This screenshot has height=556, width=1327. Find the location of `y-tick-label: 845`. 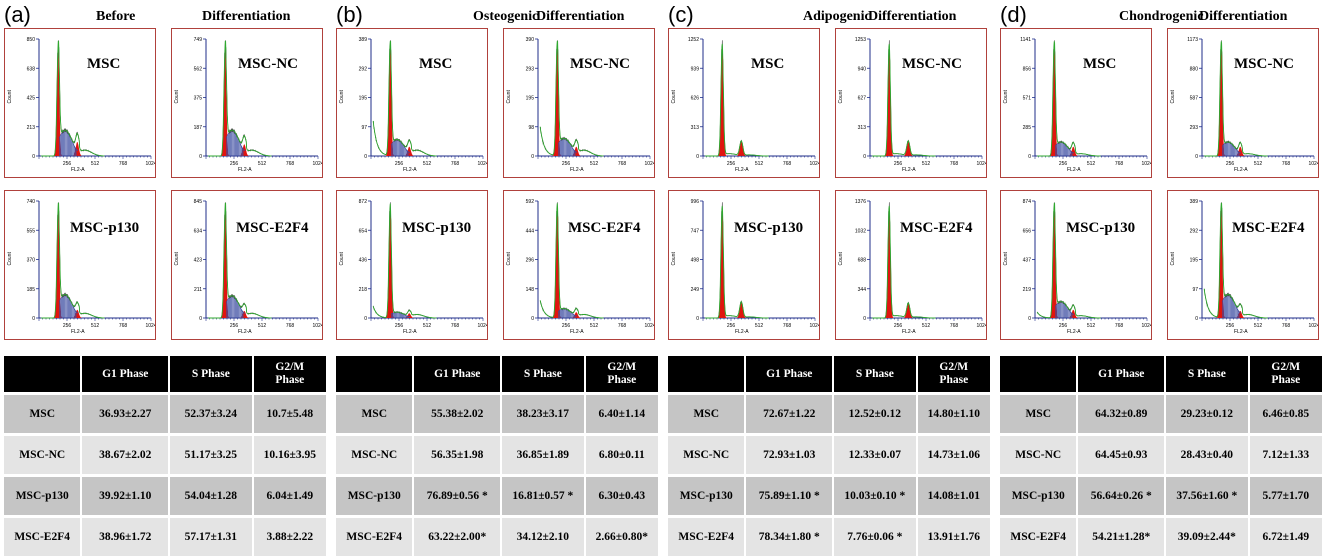

y-tick-label: 845 is located at coordinates (198, 202).